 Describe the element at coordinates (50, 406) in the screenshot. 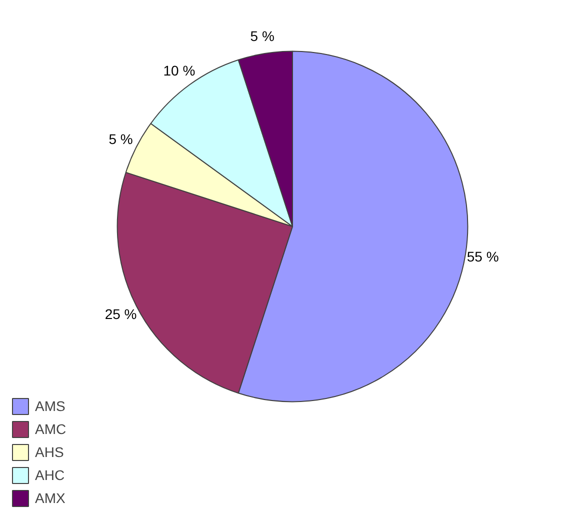

I see `legend-label: AMS` at that location.